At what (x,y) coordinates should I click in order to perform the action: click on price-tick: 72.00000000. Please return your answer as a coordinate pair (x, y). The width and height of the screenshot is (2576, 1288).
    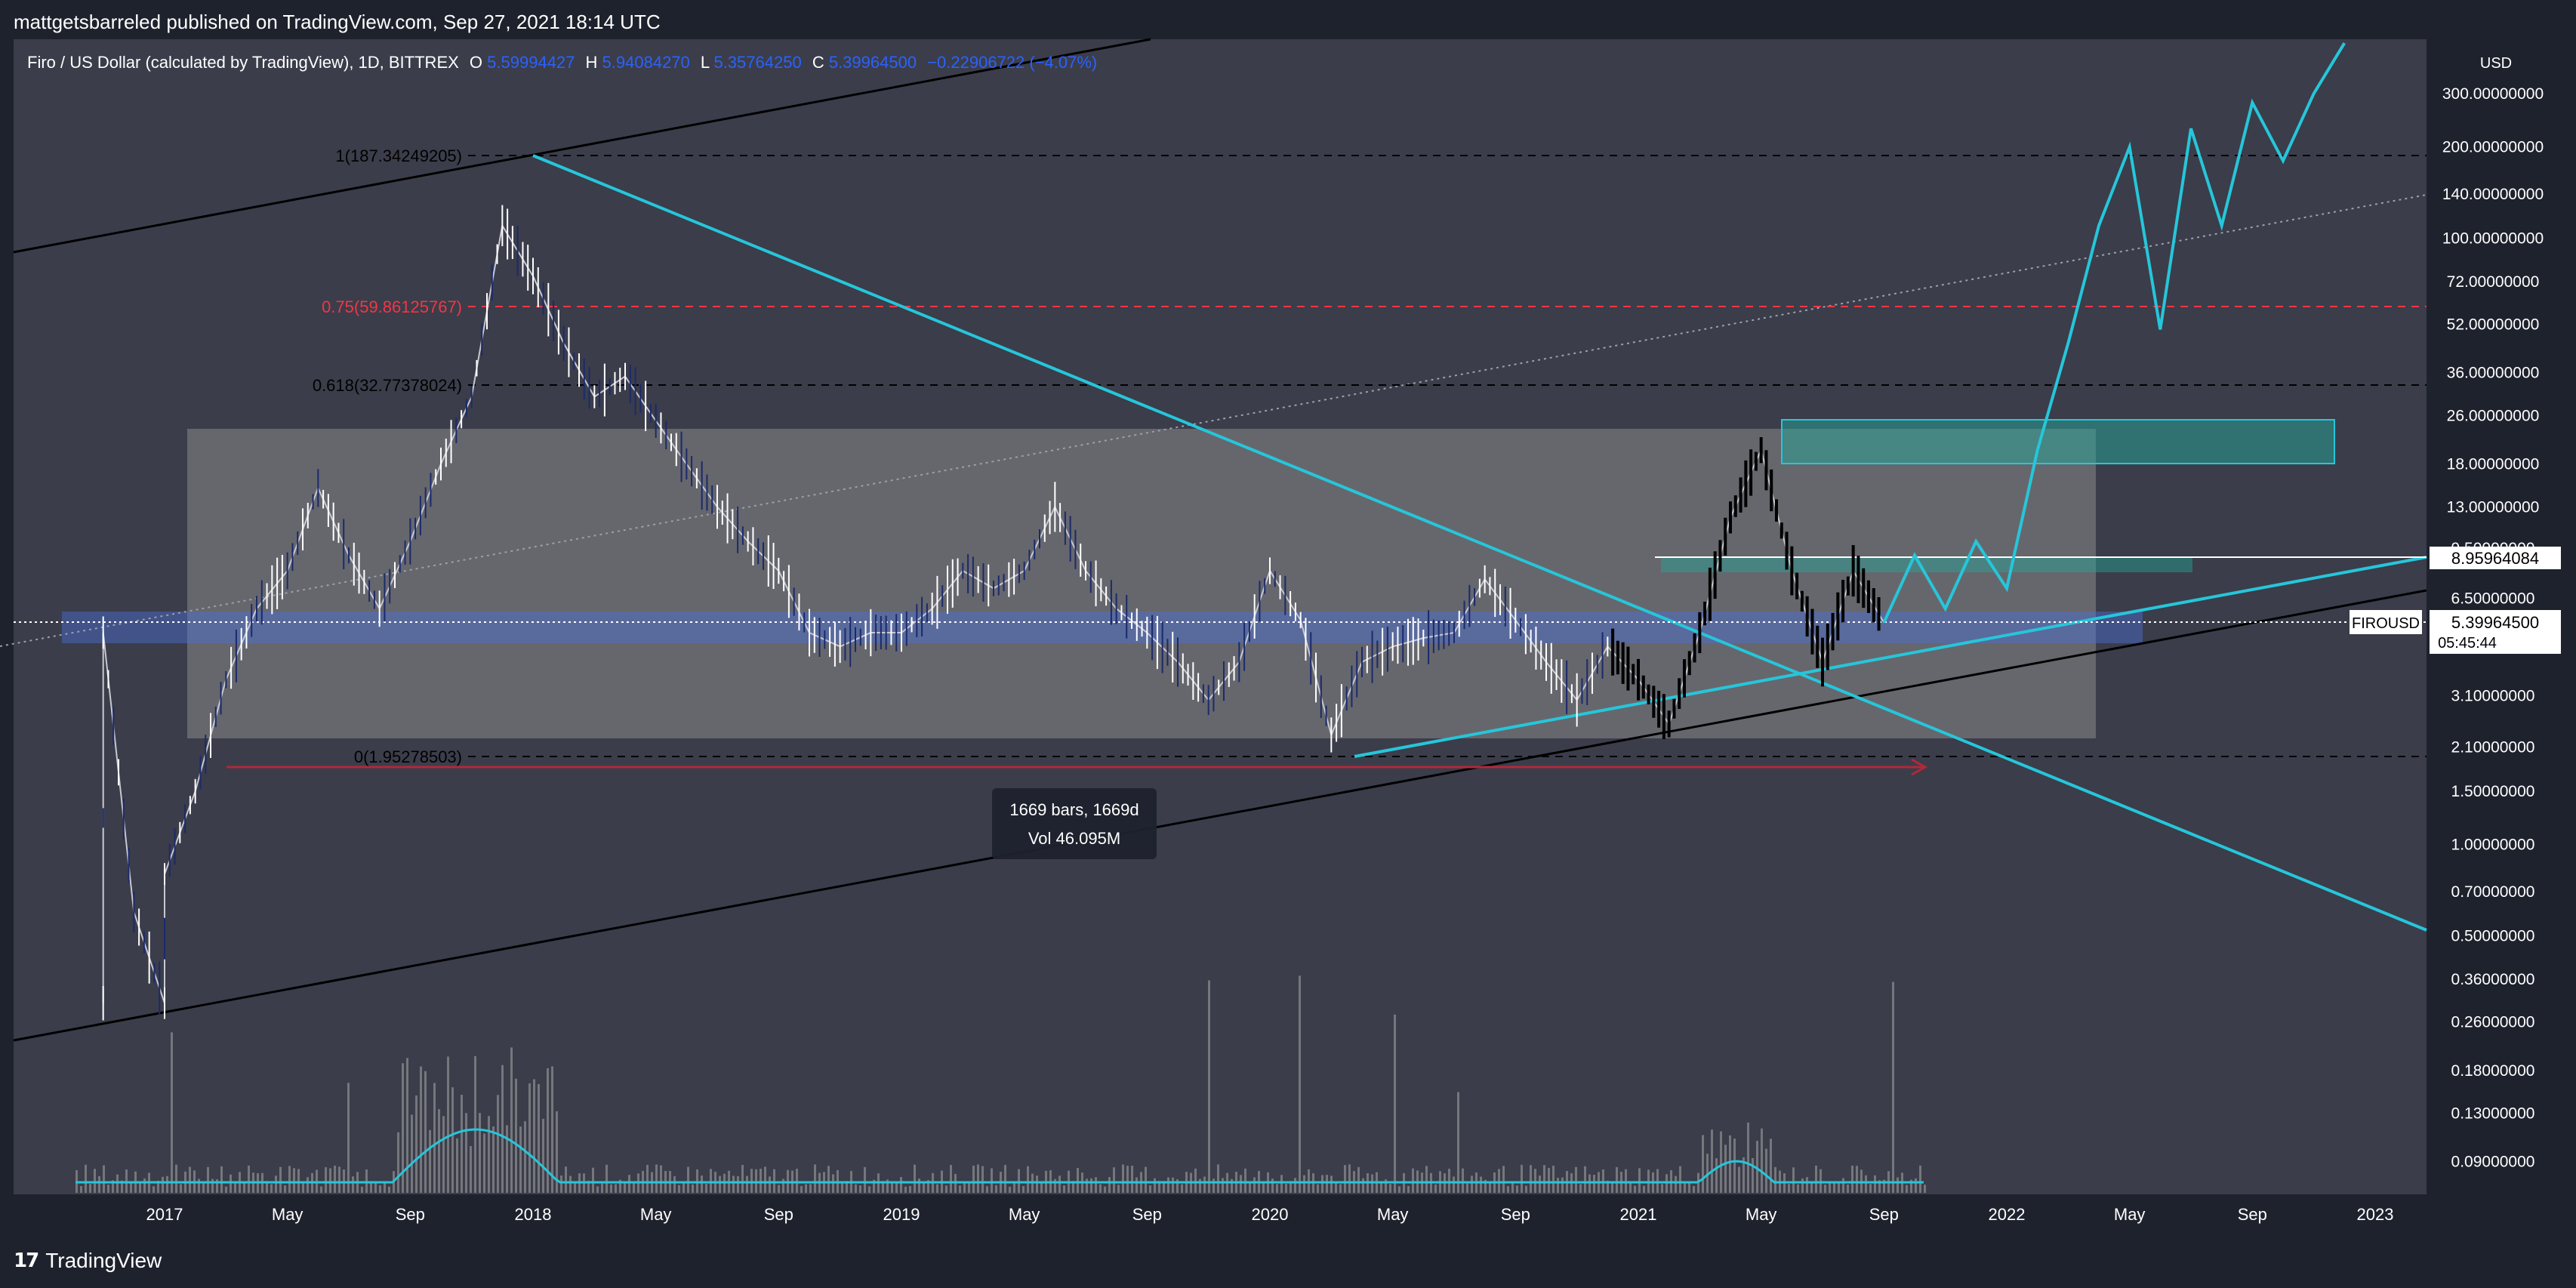
    Looking at the image, I should click on (2493, 282).